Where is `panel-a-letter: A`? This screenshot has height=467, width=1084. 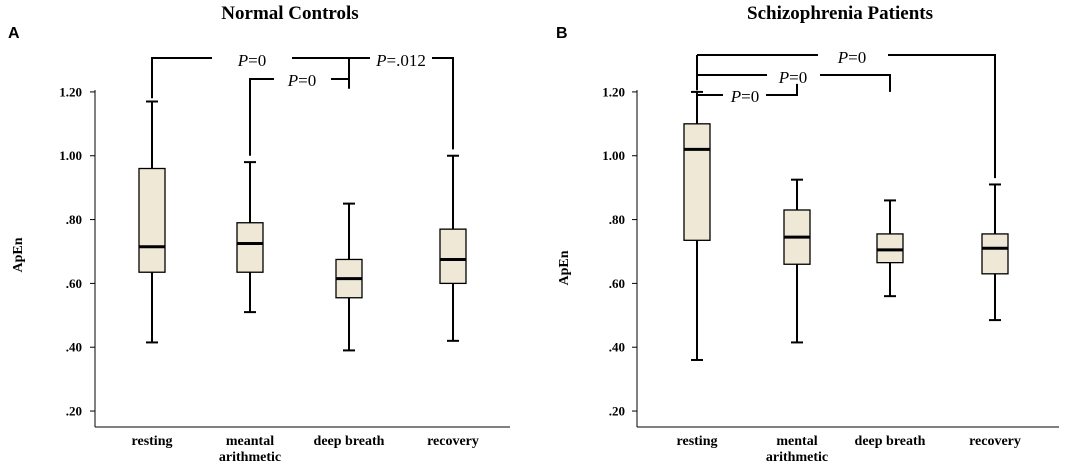 panel-a-letter: A is located at coordinates (14, 33).